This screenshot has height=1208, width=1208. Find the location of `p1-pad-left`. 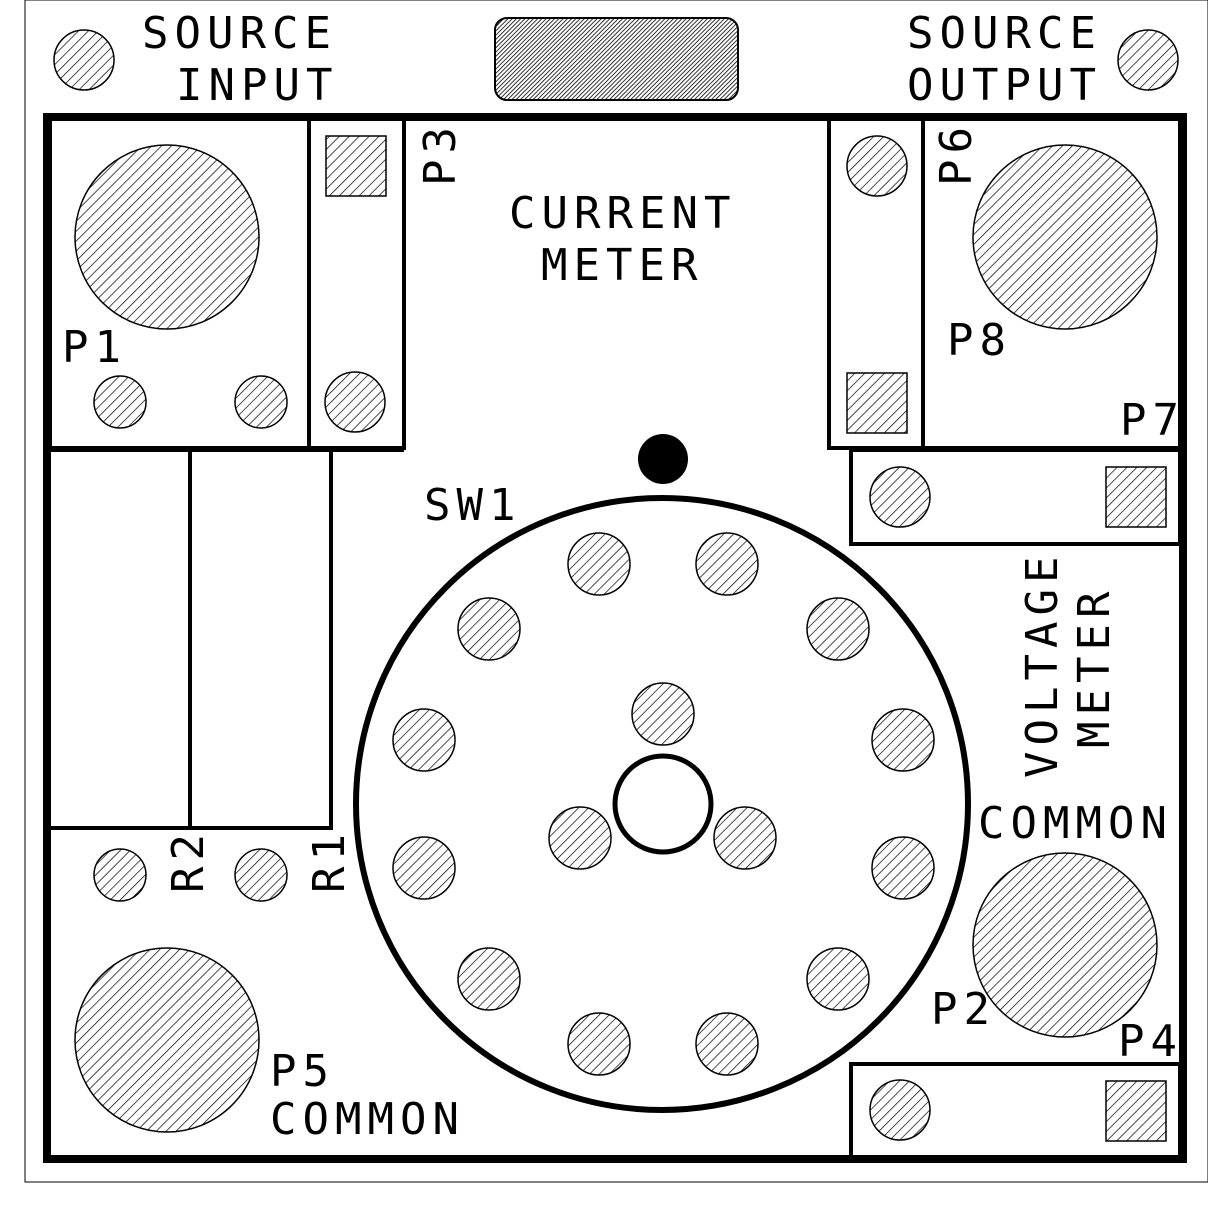

p1-pad-left is located at coordinates (120, 402).